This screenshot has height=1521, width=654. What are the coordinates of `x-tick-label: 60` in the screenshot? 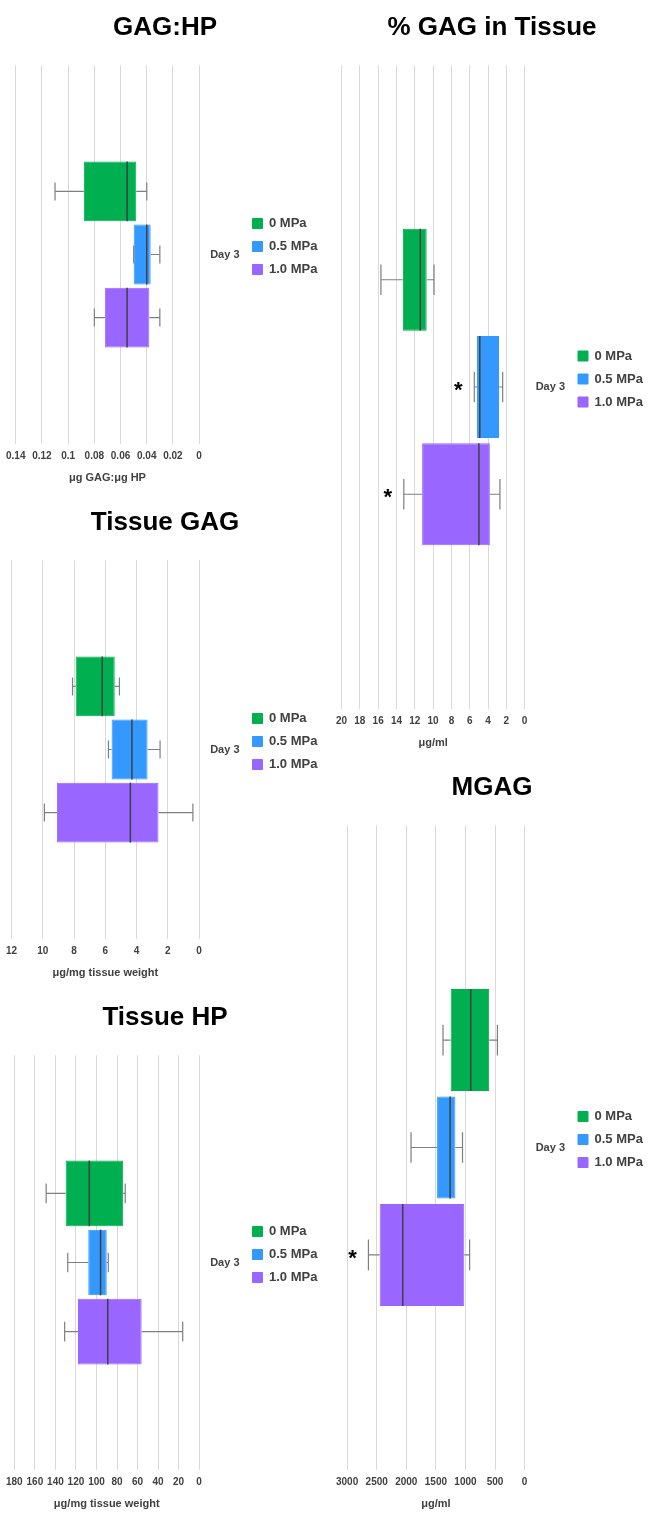 It's located at (137, 1481).